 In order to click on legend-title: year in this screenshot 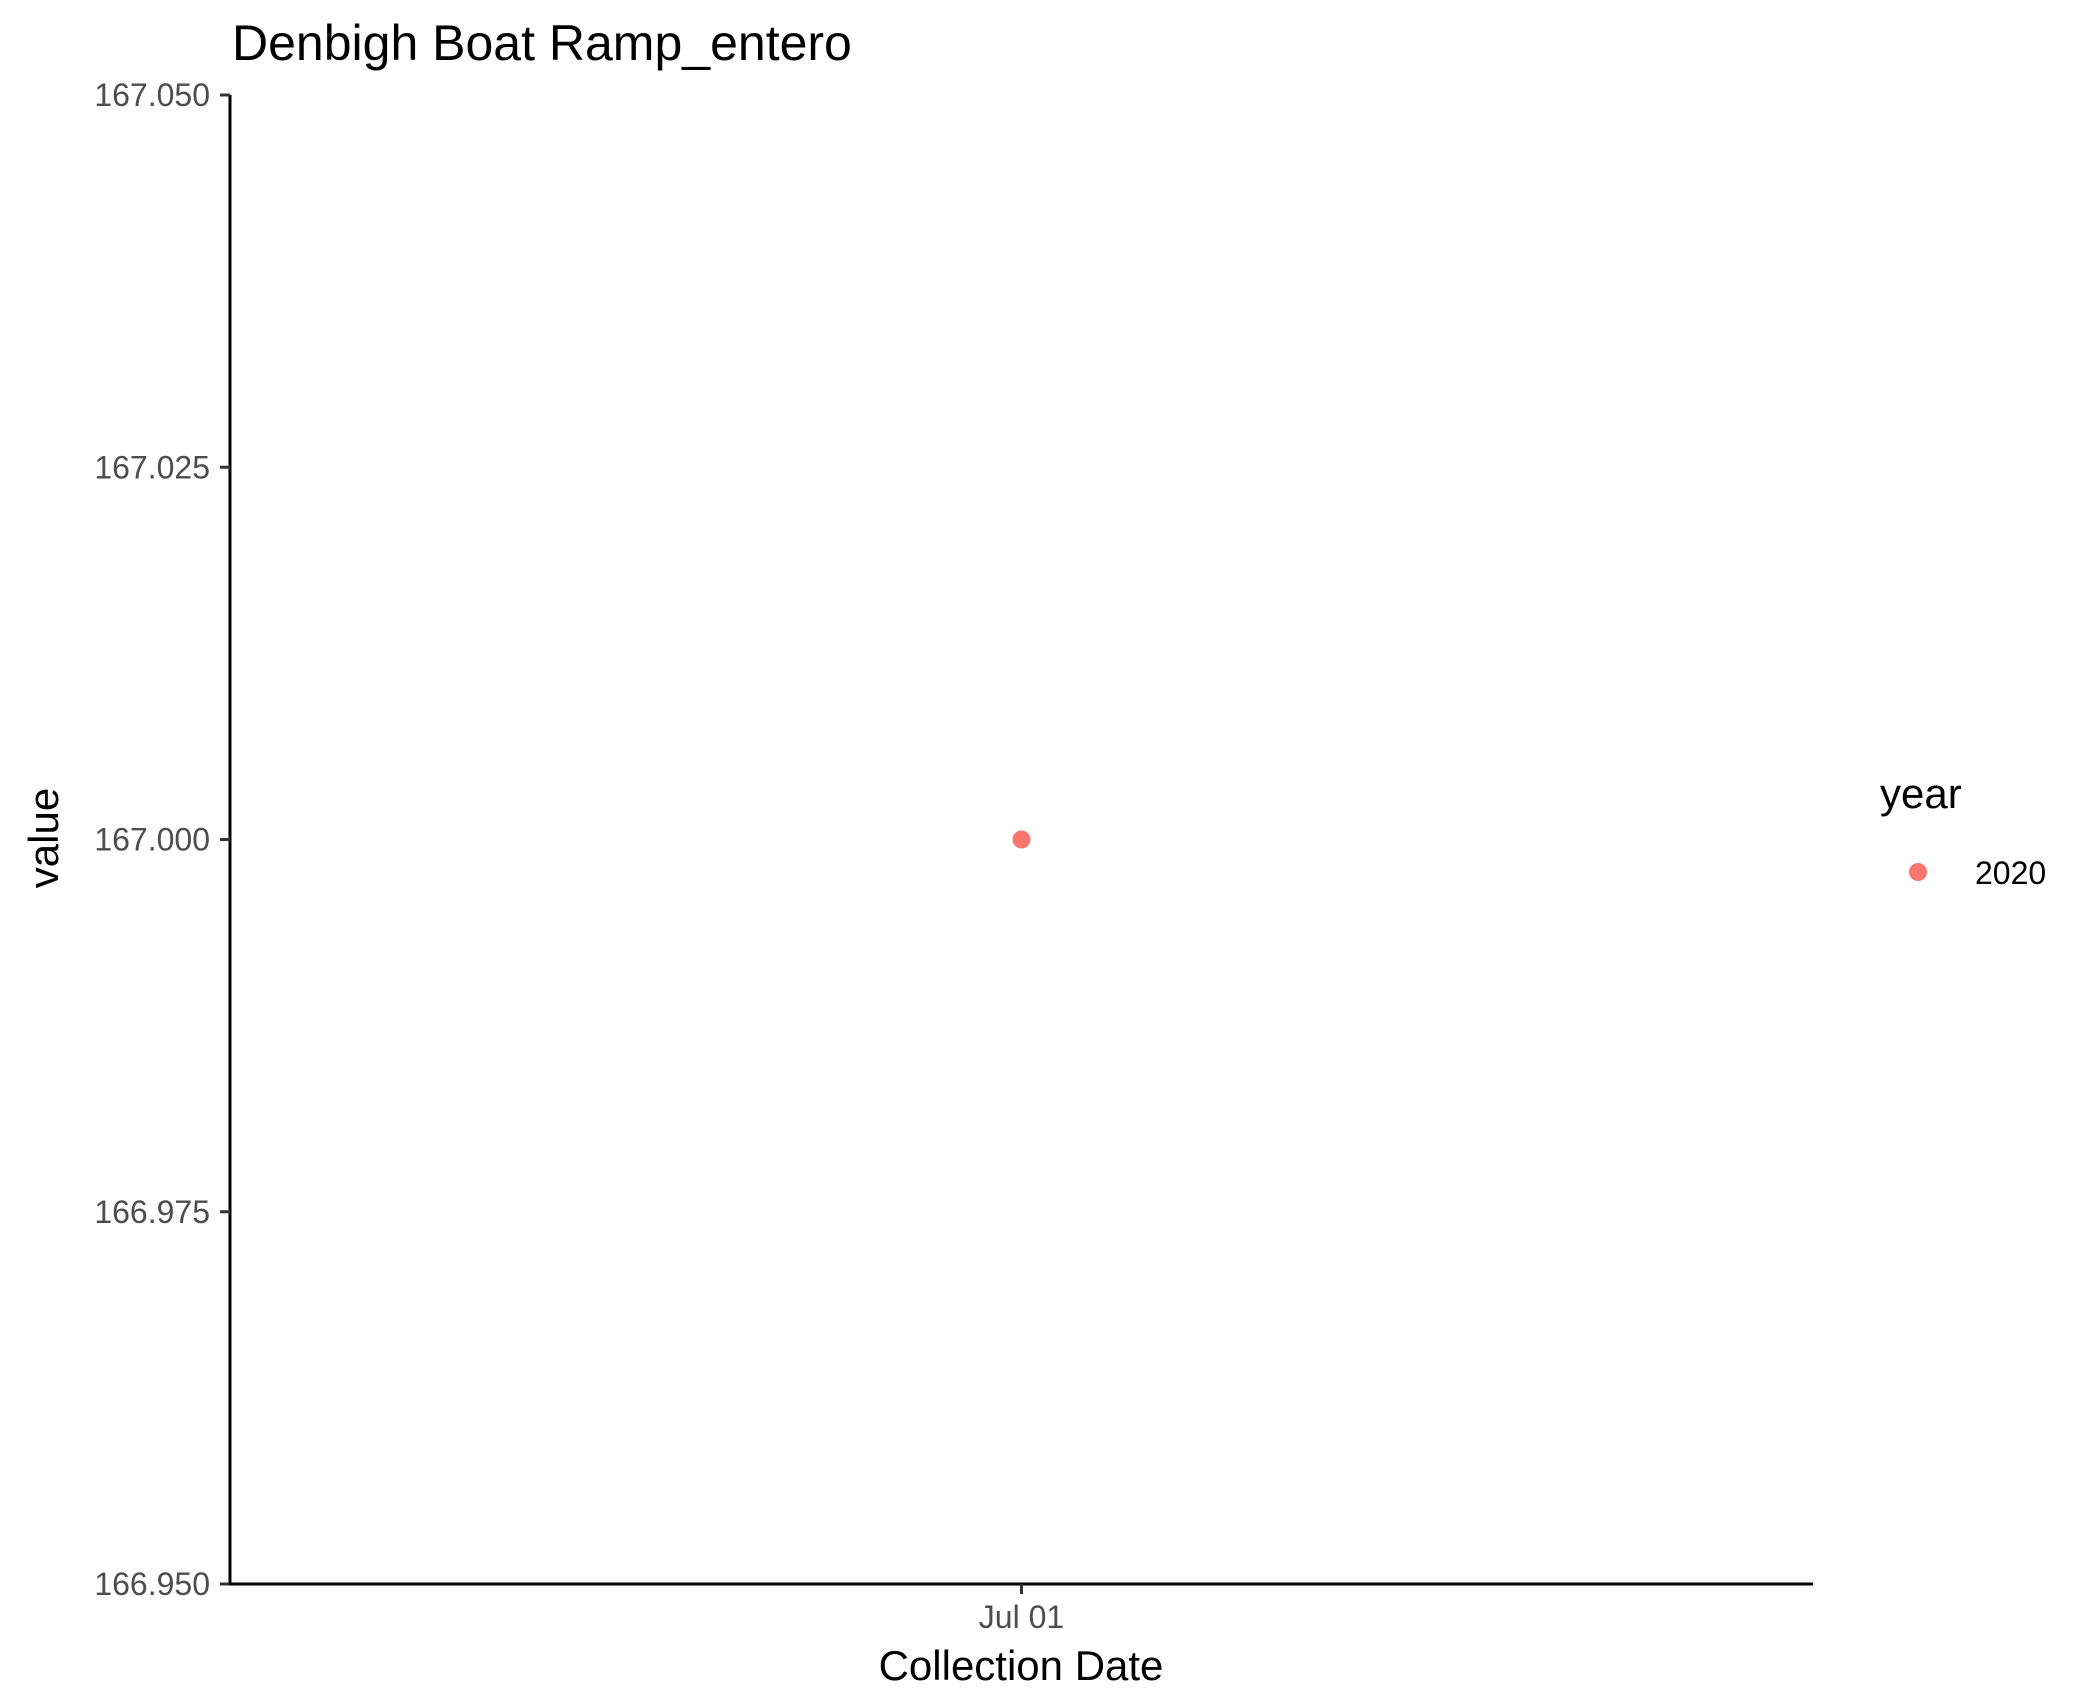, I will do `click(1921, 793)`.